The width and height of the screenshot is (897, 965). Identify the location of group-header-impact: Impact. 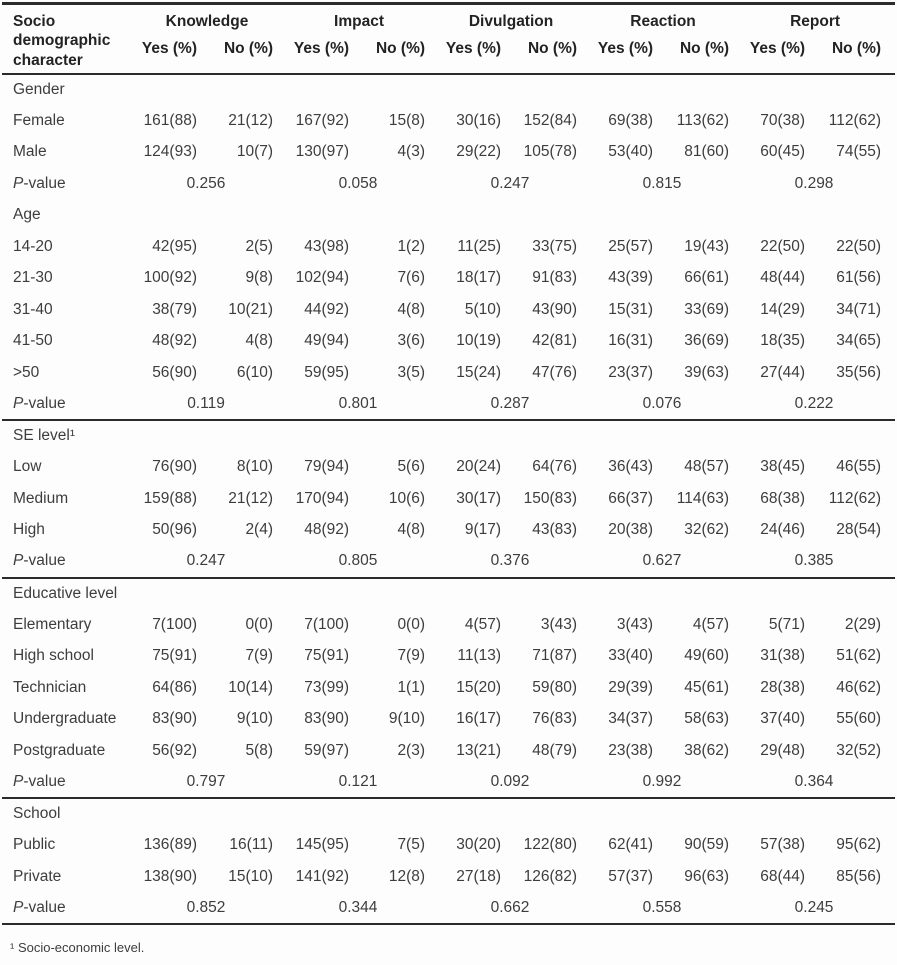
(359, 21).